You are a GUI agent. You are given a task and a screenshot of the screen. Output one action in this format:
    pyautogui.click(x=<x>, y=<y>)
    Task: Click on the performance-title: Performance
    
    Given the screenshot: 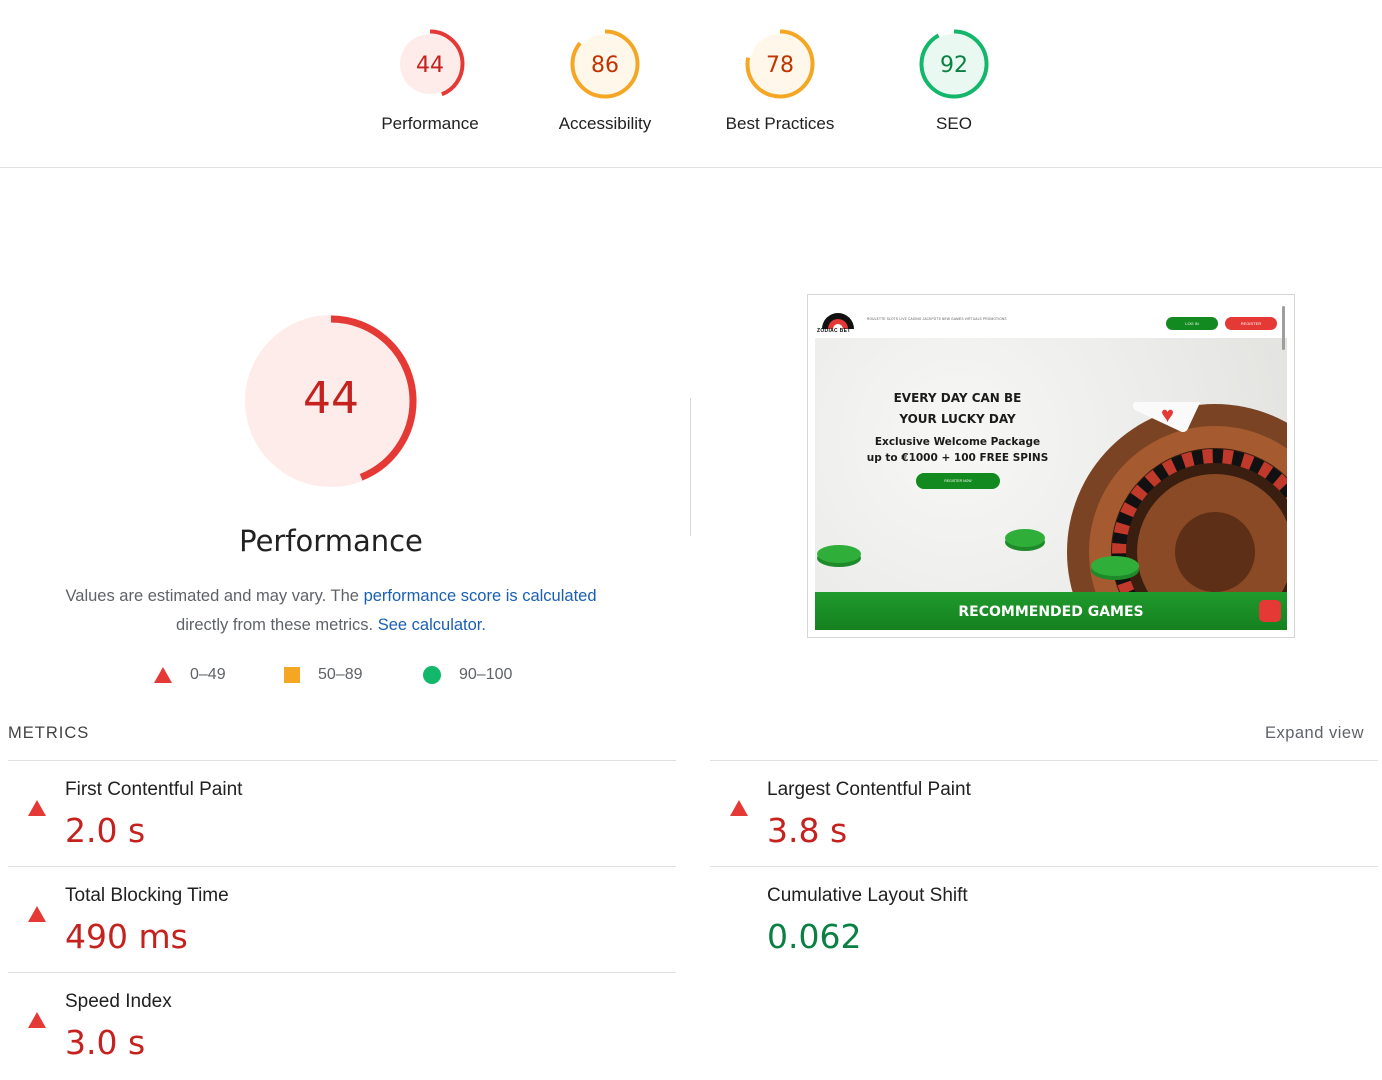 What is the action you would take?
    pyautogui.click(x=331, y=541)
    